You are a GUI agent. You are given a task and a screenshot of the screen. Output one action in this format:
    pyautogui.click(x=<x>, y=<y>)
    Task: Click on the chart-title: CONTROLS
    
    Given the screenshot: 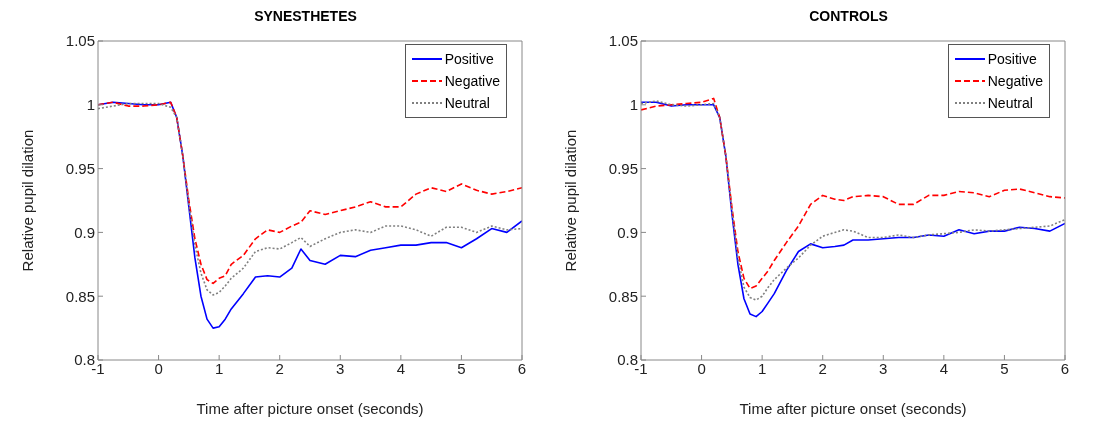 What is the action you would take?
    pyautogui.click(x=848, y=17)
    